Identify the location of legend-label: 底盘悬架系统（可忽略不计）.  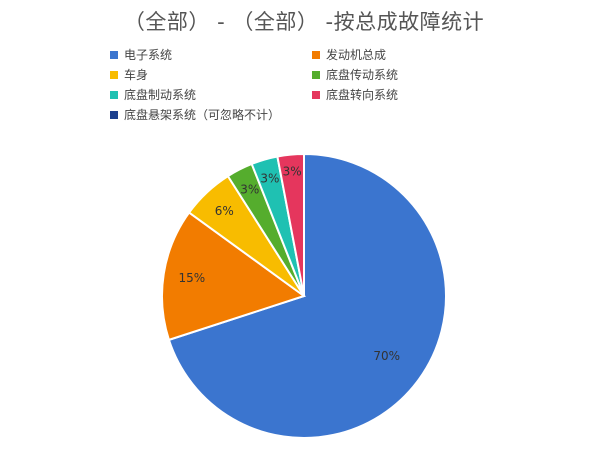
(202, 115).